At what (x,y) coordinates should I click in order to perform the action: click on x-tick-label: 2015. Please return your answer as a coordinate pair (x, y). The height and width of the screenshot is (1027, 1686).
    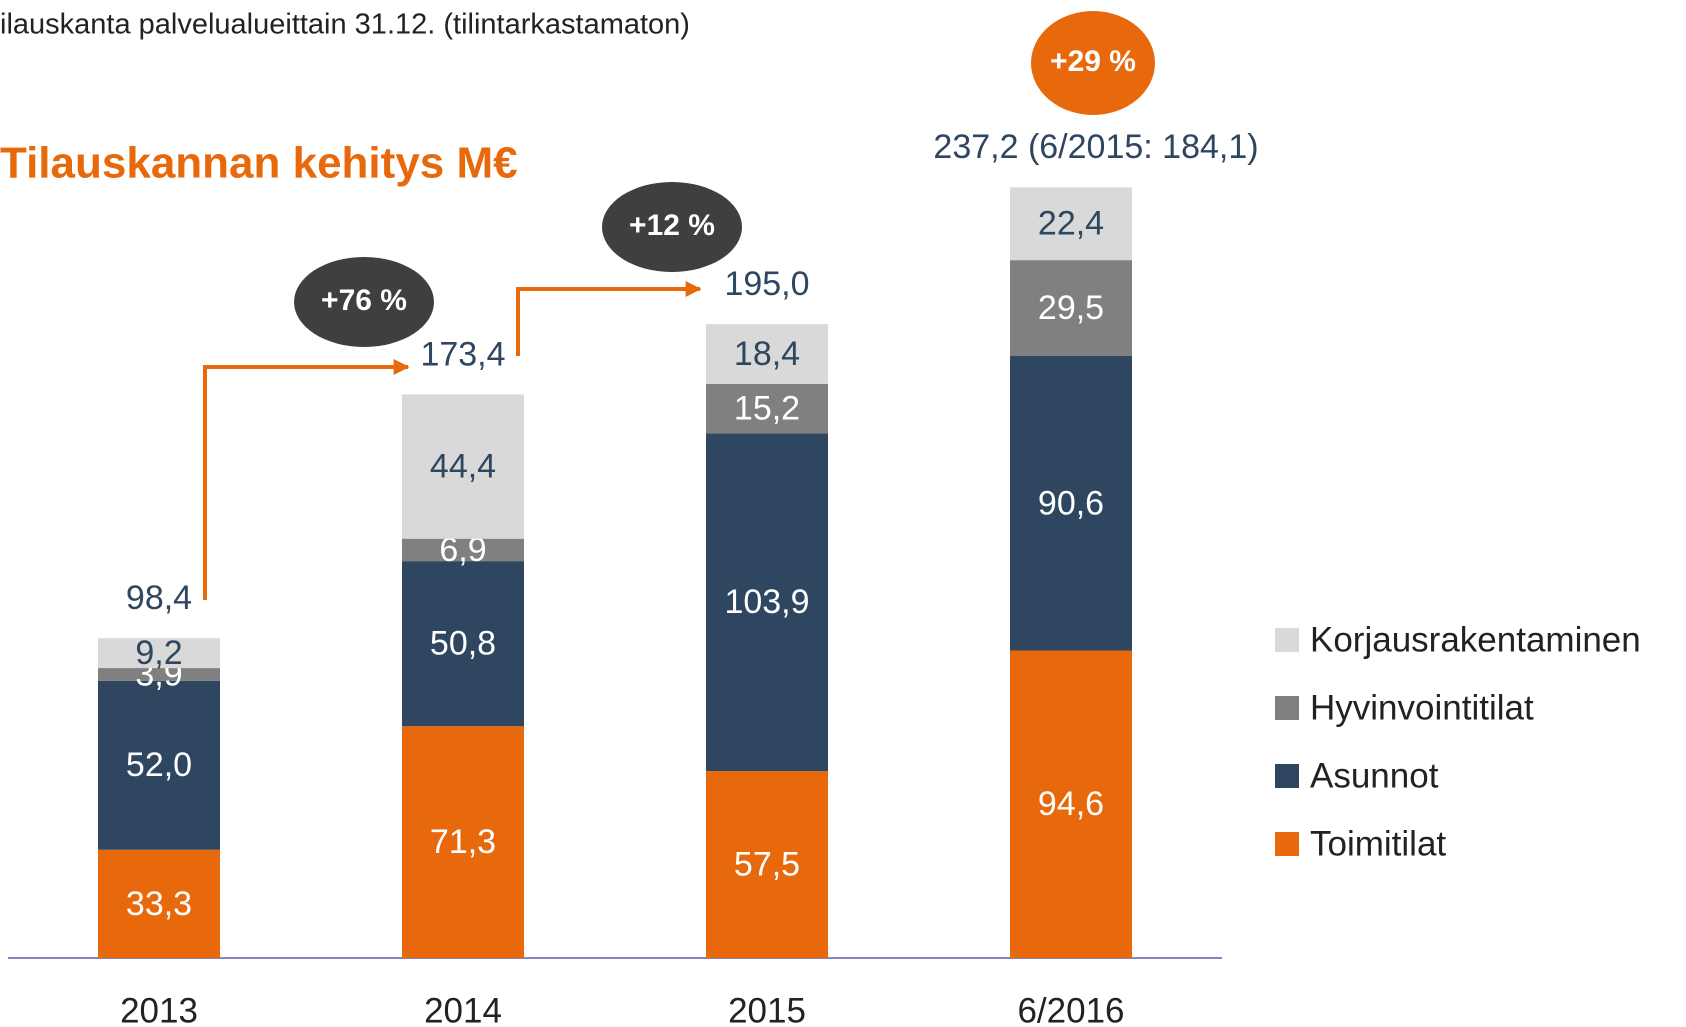
    Looking at the image, I should click on (767, 1009).